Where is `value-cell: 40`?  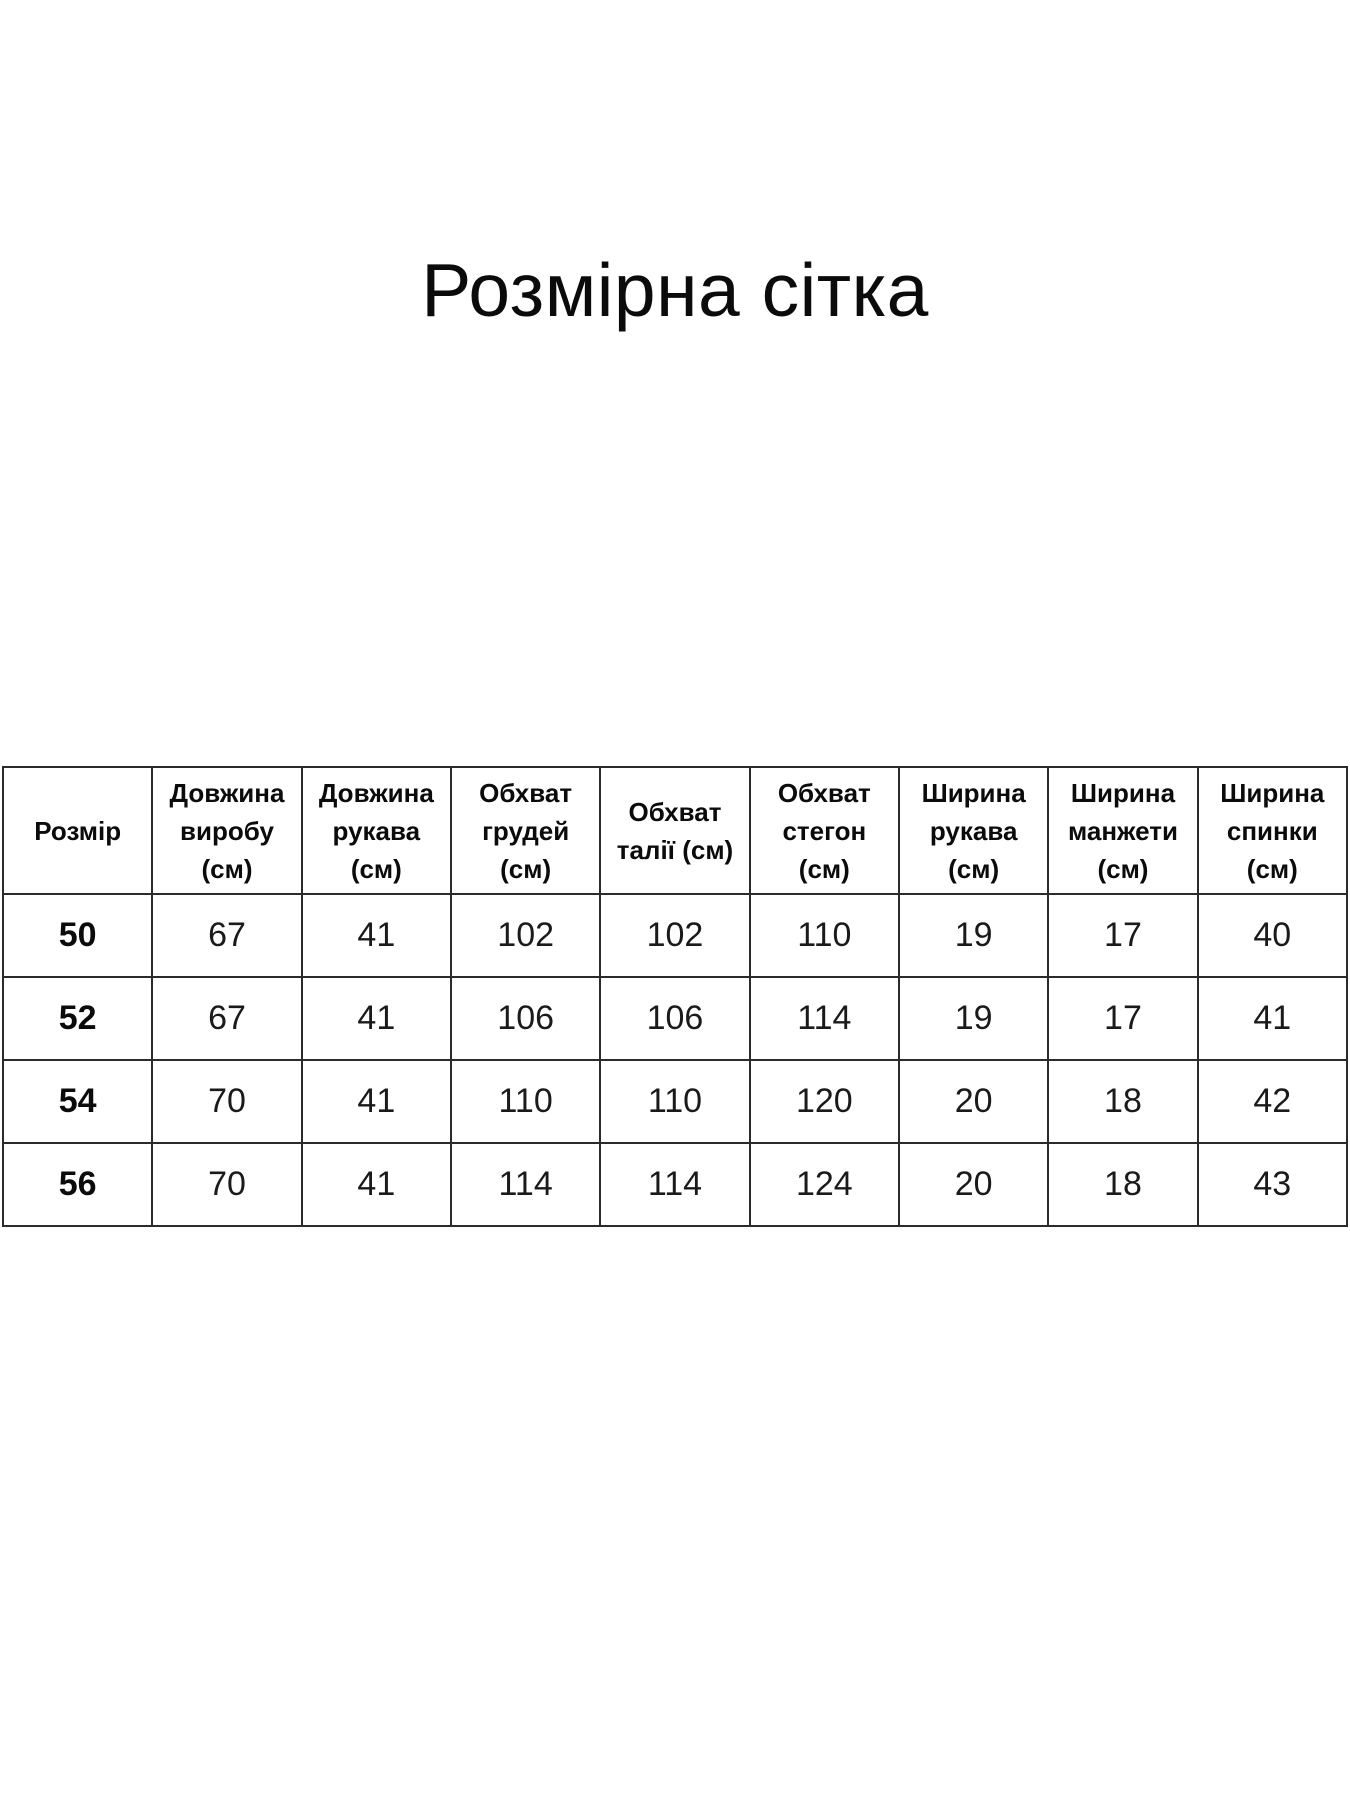 value-cell: 40 is located at coordinates (1272, 935).